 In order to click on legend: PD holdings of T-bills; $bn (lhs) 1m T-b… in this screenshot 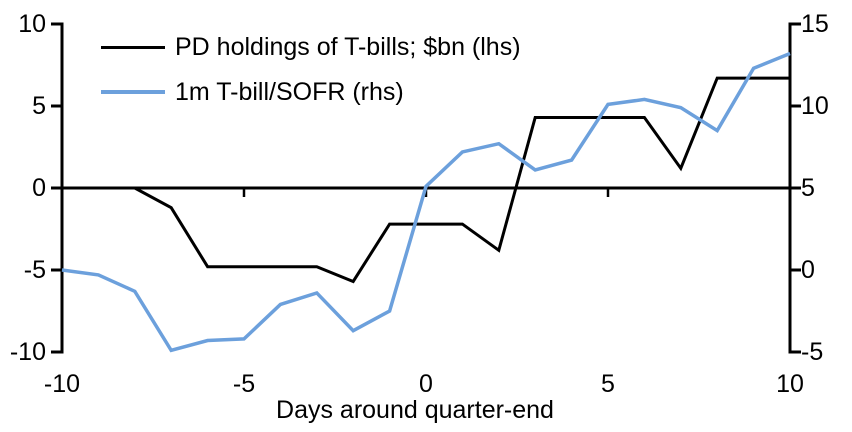, I will do `click(311, 78)`.